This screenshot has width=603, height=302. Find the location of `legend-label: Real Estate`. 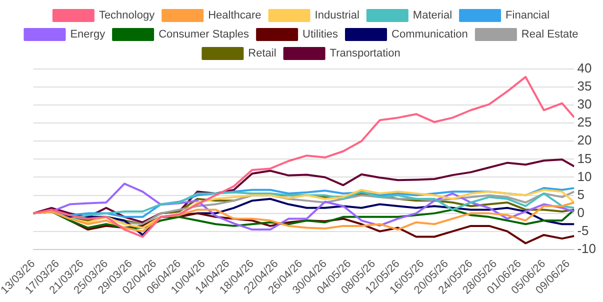

legend-label: Real Estate is located at coordinates (549, 34).